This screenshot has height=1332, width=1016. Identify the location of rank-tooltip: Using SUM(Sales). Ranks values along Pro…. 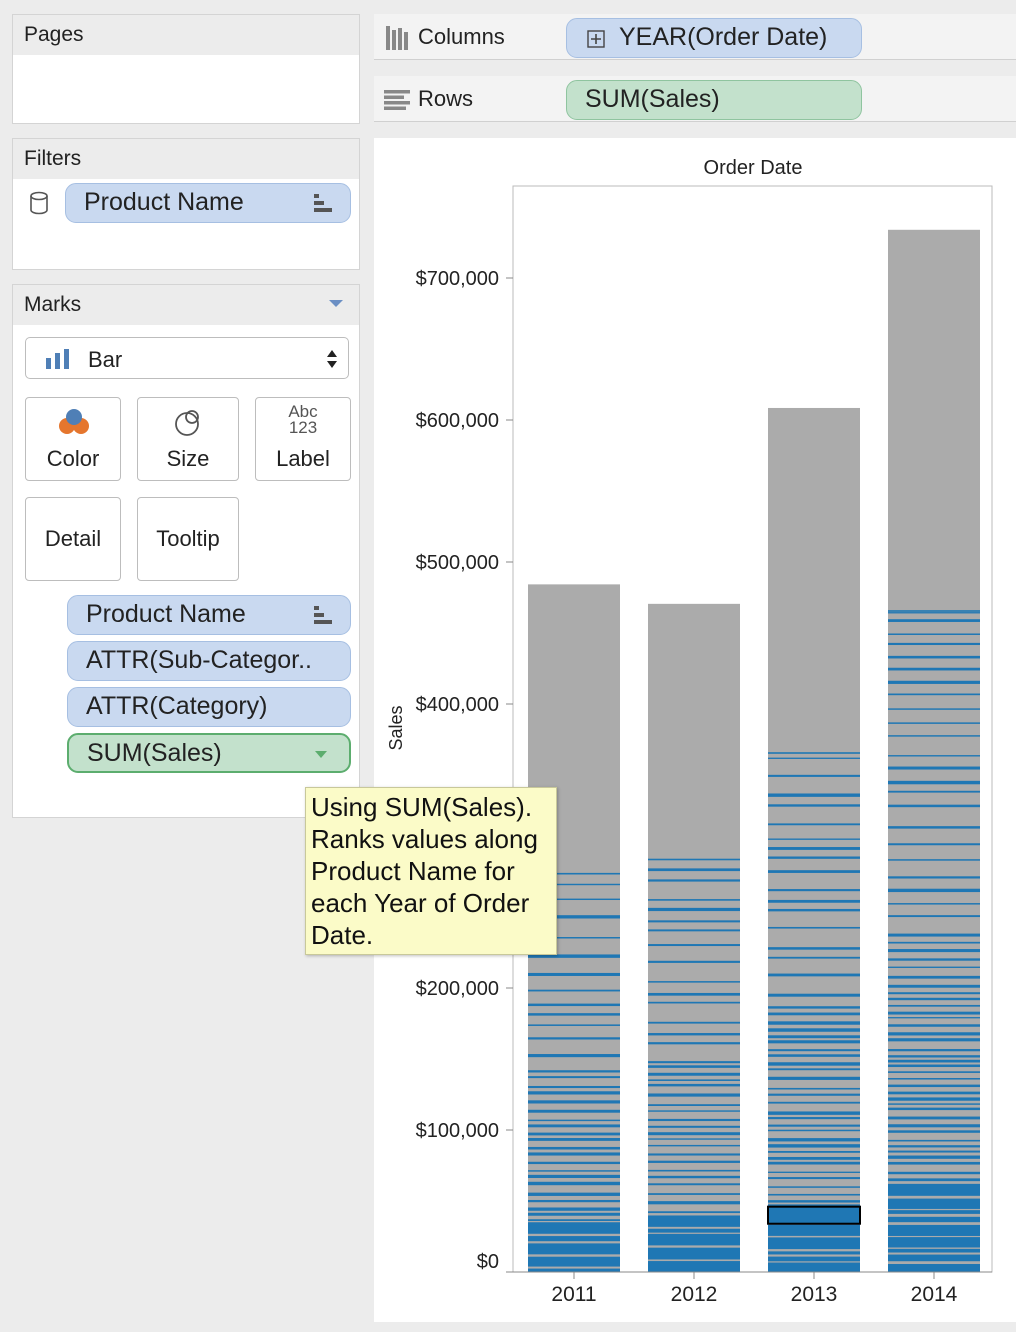
(431, 871).